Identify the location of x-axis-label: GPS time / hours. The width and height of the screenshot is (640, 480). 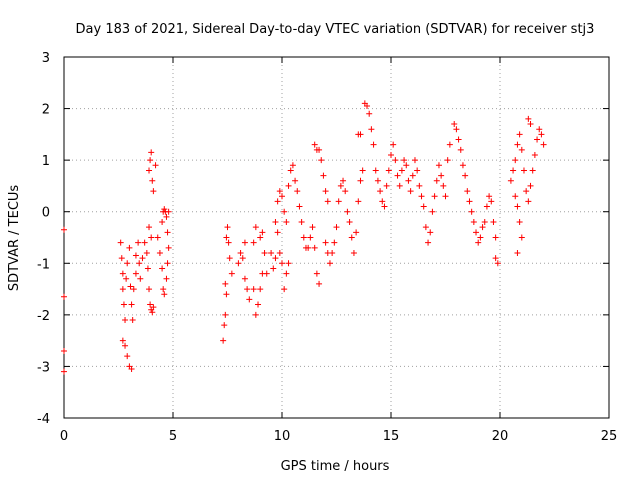
(335, 466).